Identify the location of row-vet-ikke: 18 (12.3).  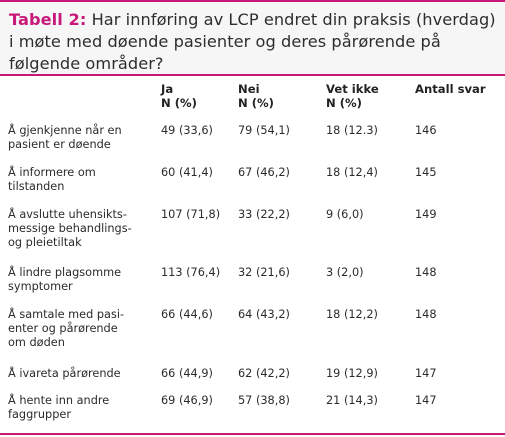
(352, 130).